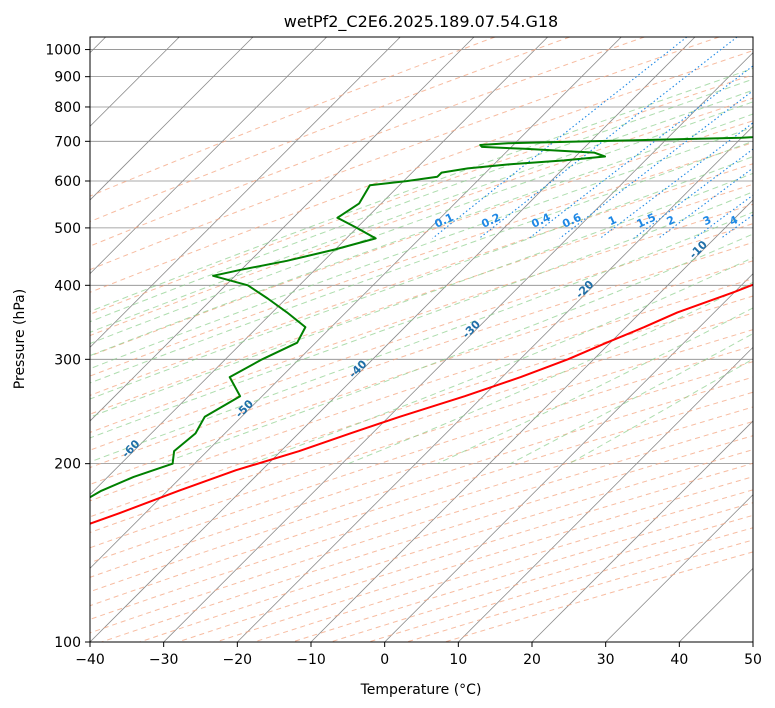  Describe the element at coordinates (67, 286) in the screenshot. I see `y-tick-label: 400` at that location.